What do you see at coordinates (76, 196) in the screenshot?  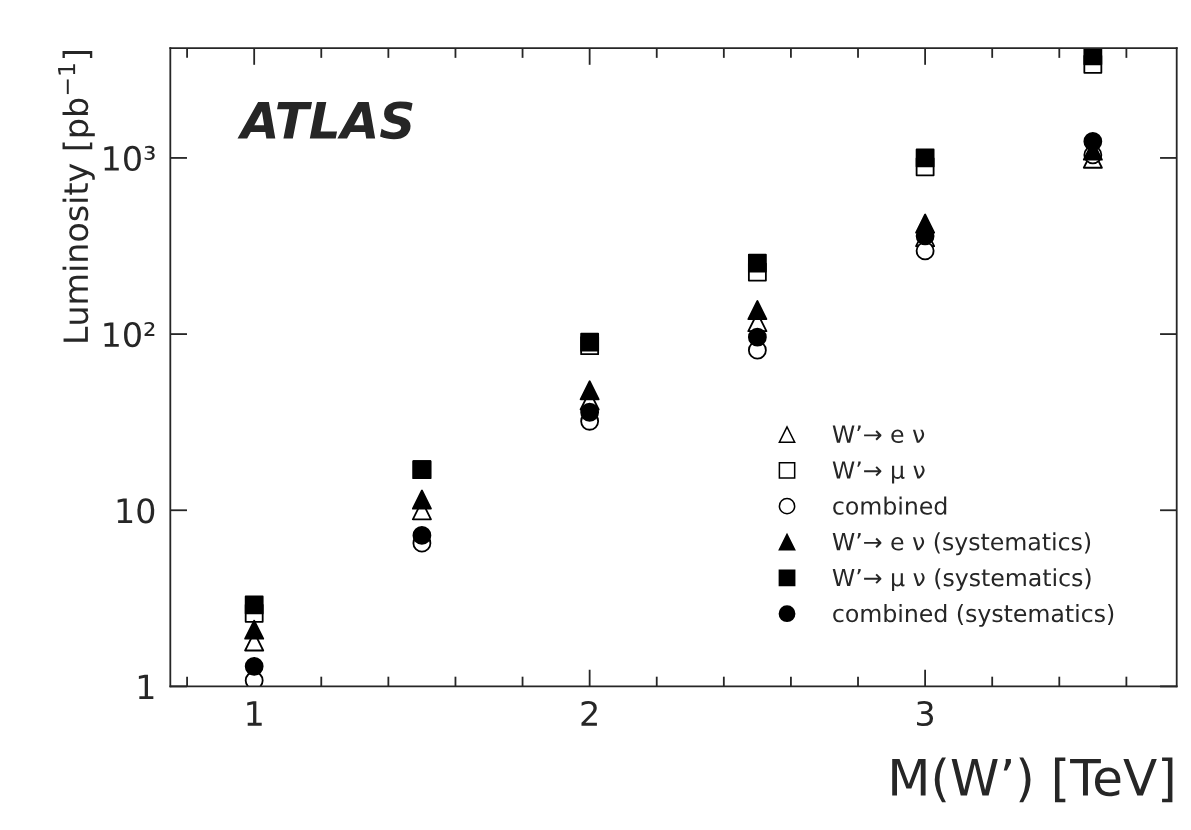 I see `y-axis-title: Luminosity [pb$^{−1}$]` at bounding box center [76, 196].